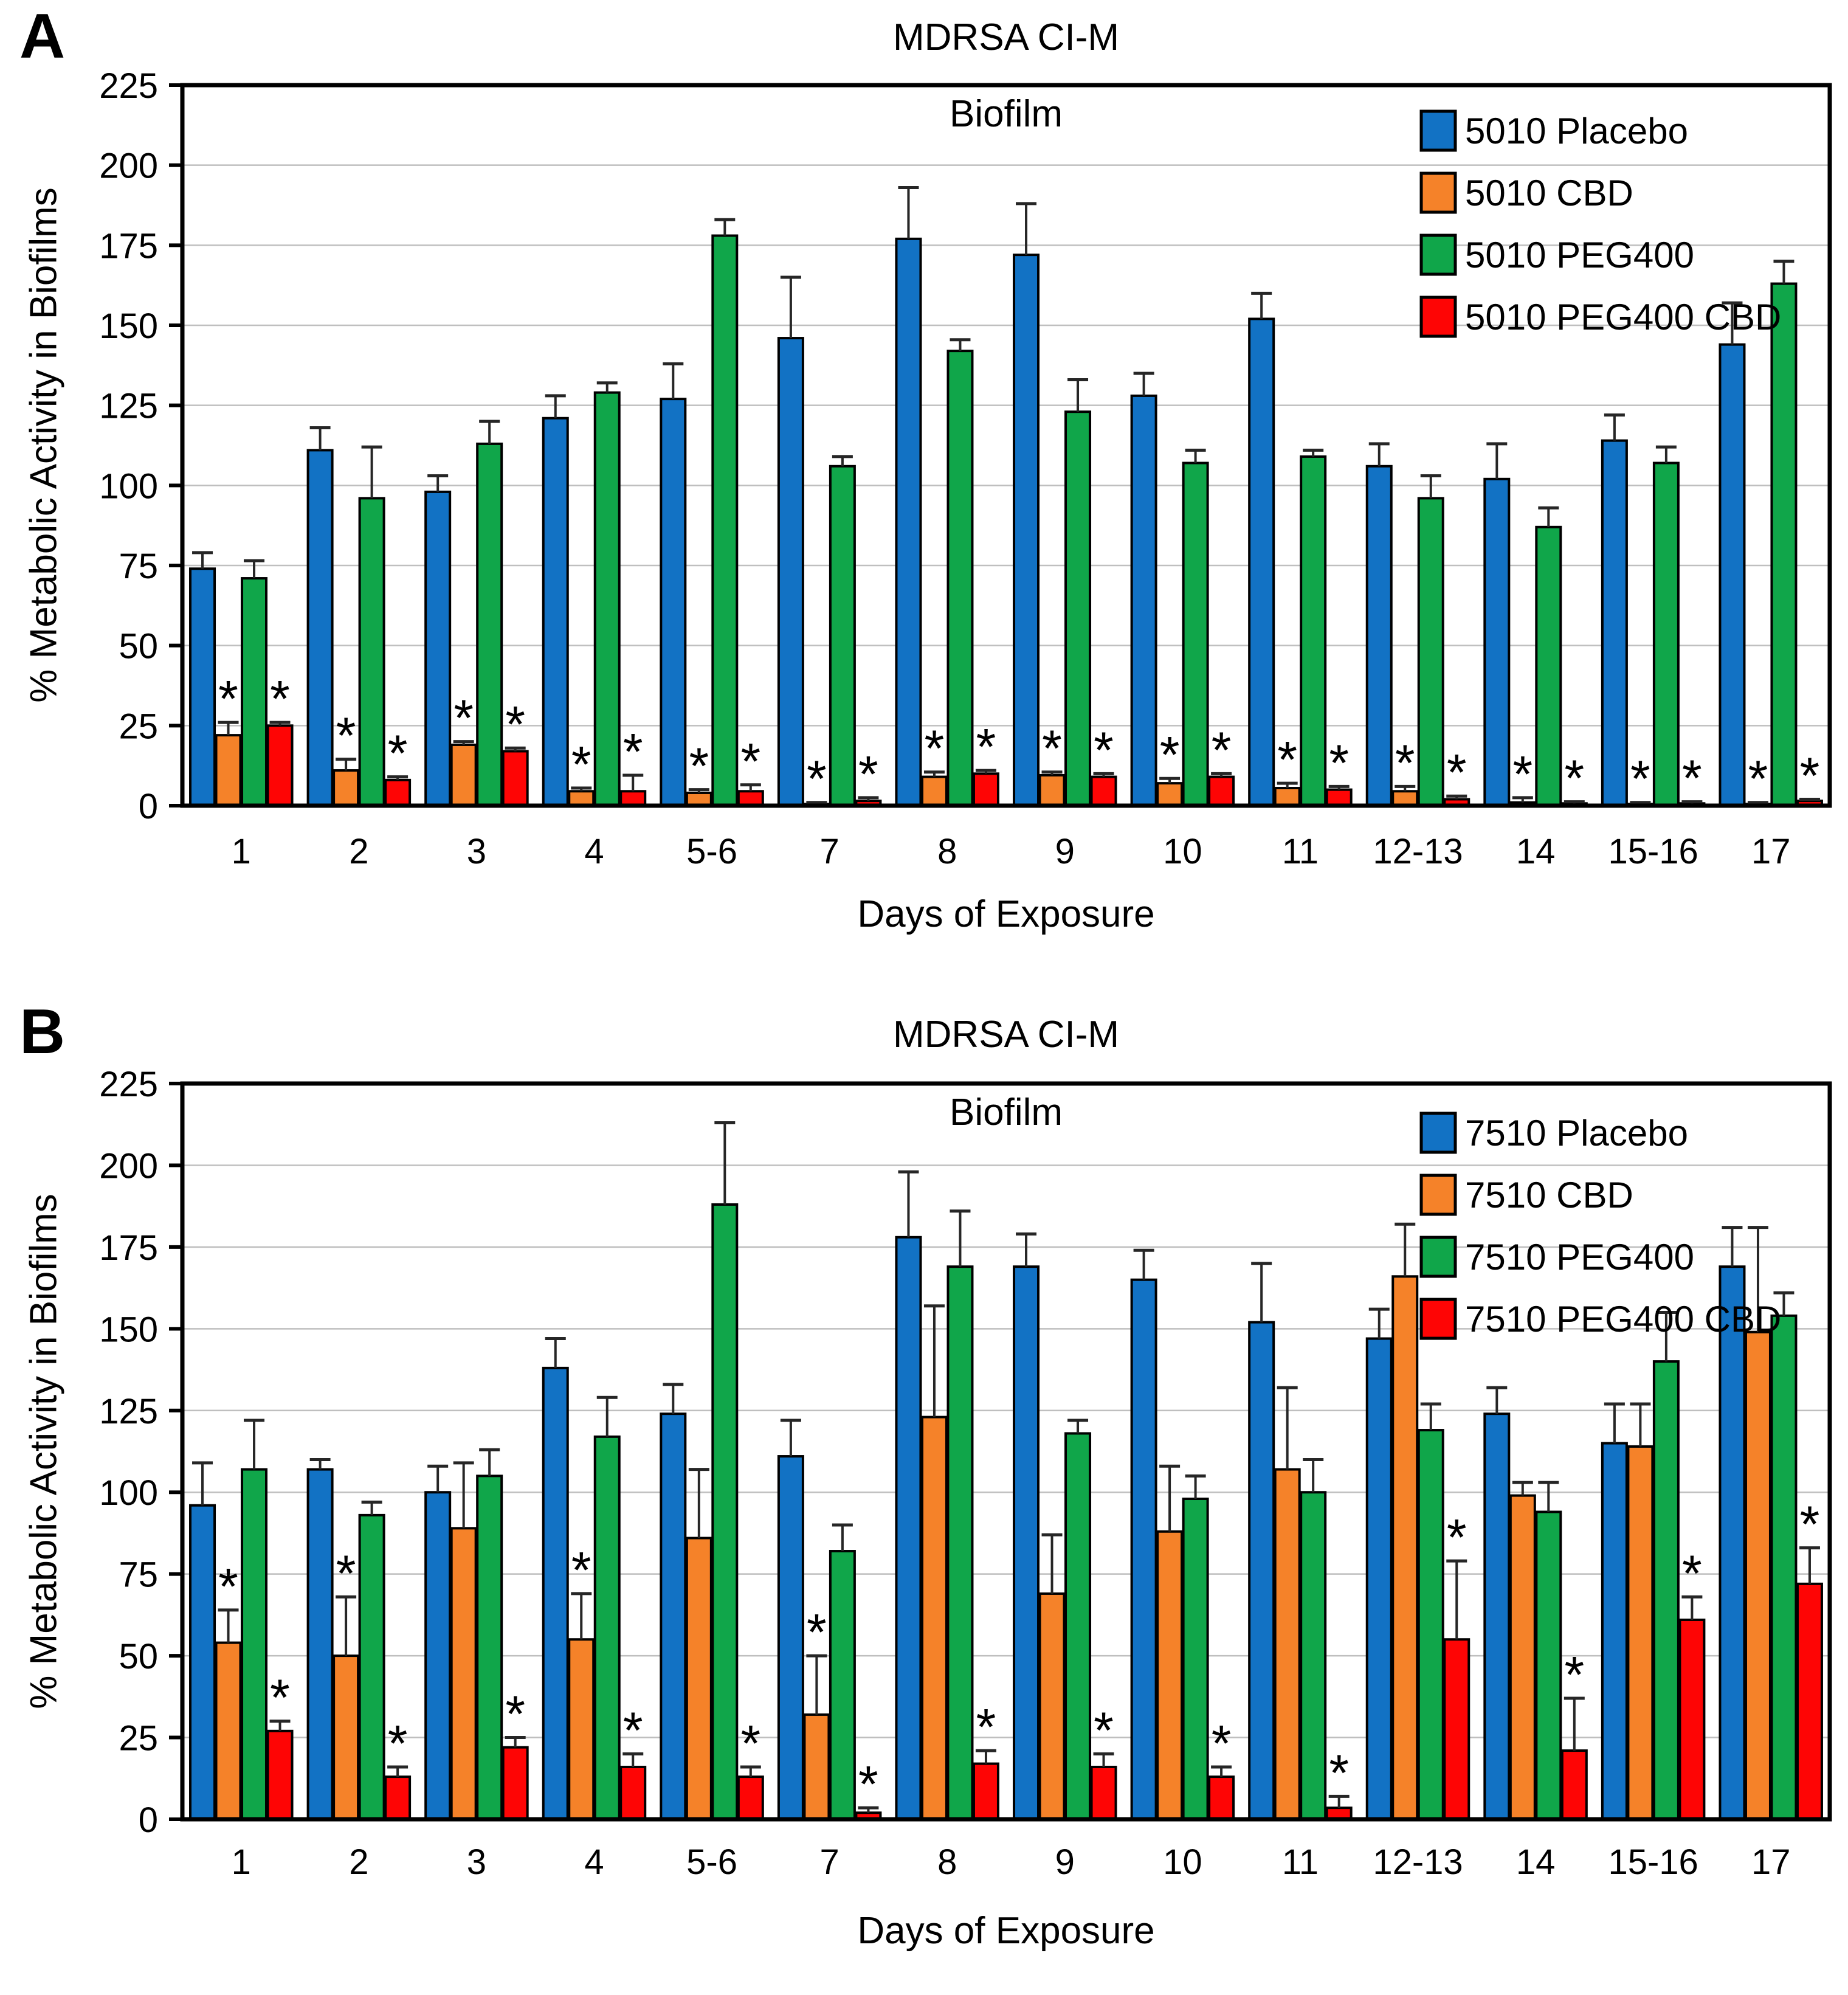 The height and width of the screenshot is (1995, 1848). I want to click on y-tick-label: 150, so click(128, 326).